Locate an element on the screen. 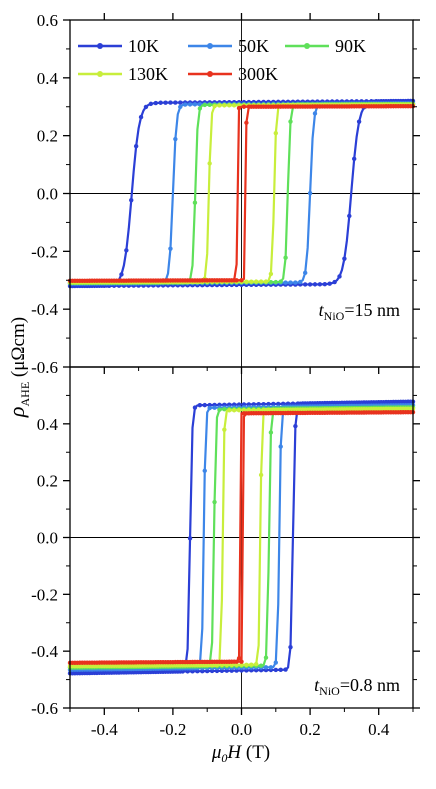 The image size is (436, 789). legend-label: 130K is located at coordinates (148, 74).